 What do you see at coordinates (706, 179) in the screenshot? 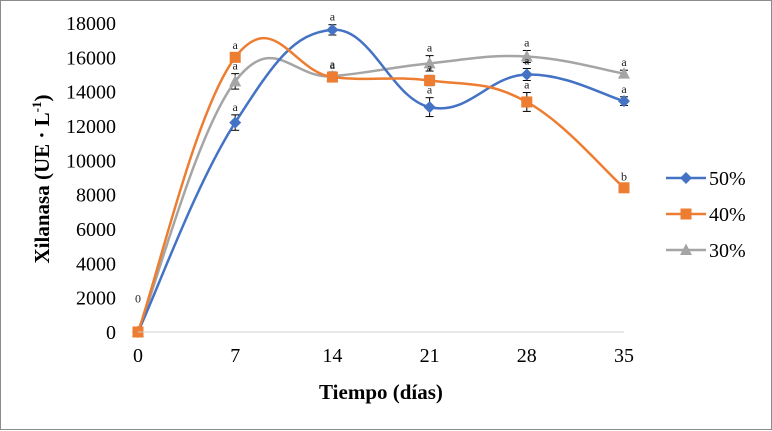
I see `legend-item: 50%` at bounding box center [706, 179].